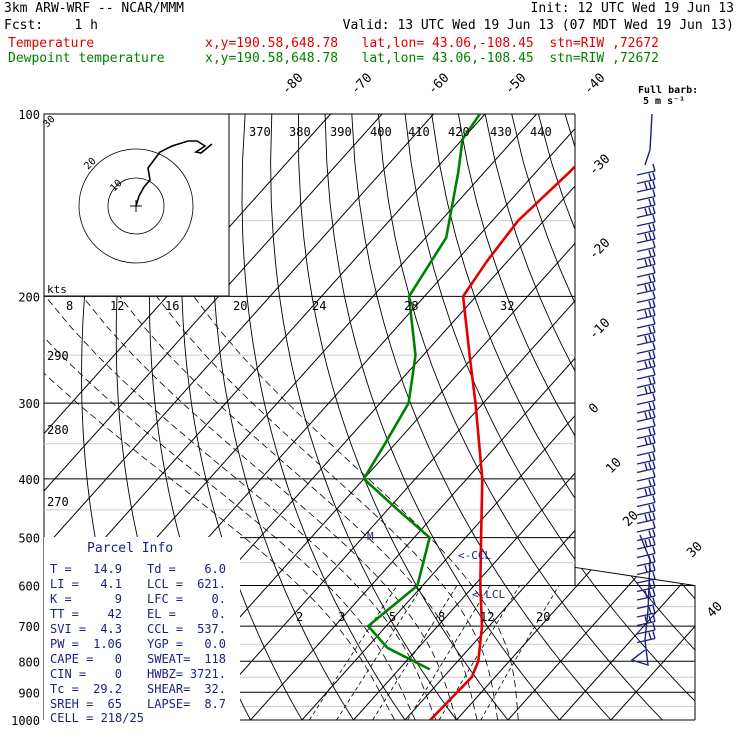 The height and width of the screenshot is (740, 740). What do you see at coordinates (25, 721) in the screenshot?
I see `pressure-label-1000: 1000` at bounding box center [25, 721].